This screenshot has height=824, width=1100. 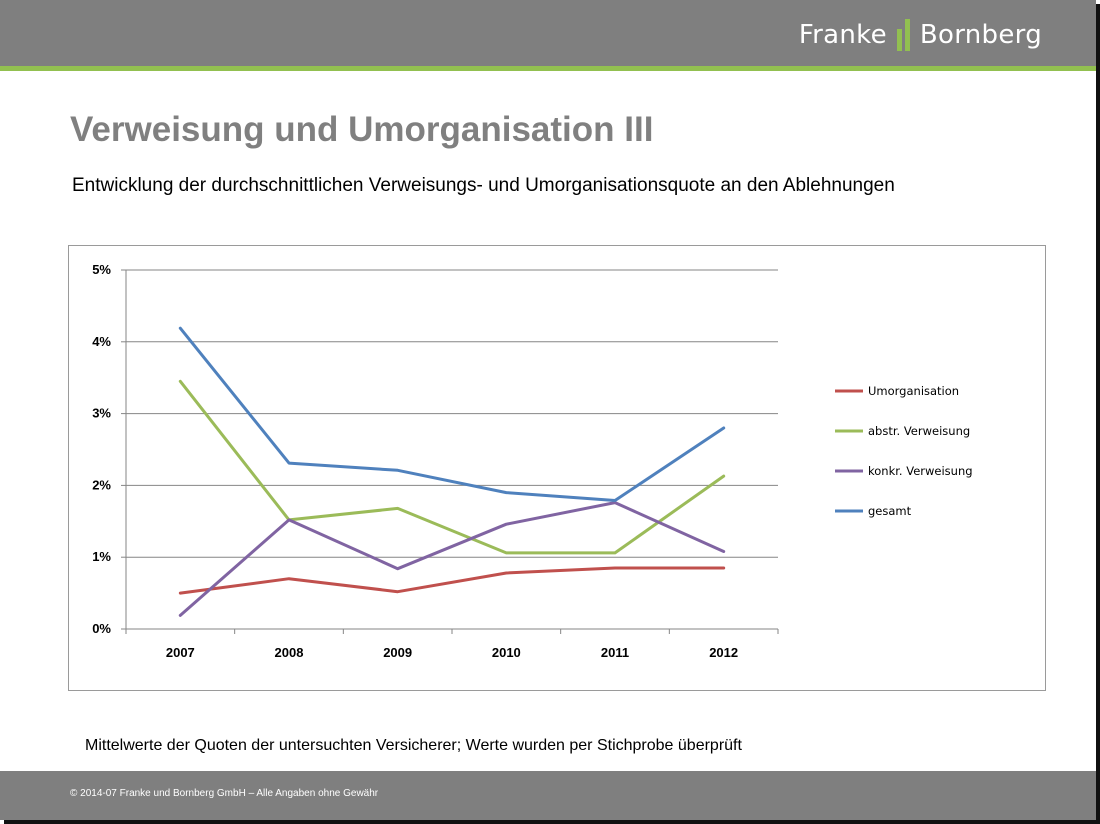 I want to click on header-accent-line, so click(x=548, y=68).